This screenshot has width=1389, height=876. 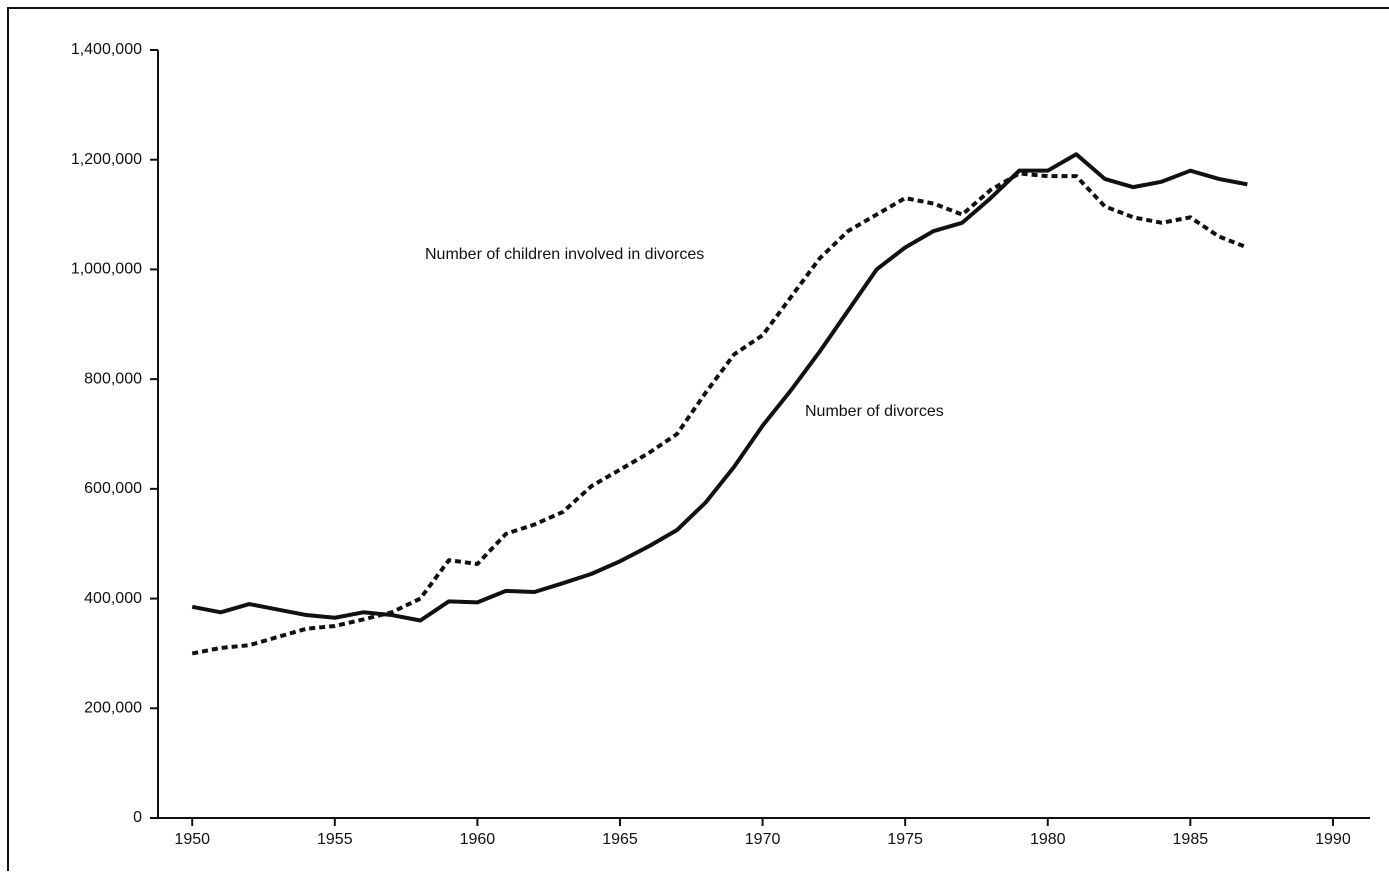 What do you see at coordinates (1191, 839) in the screenshot?
I see `x-tick-label: 1985` at bounding box center [1191, 839].